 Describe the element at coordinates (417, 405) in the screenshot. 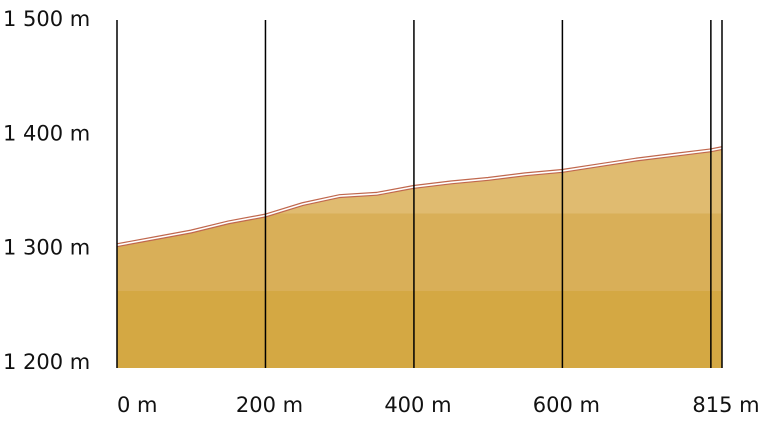

I see `x-tick-label: 400 m` at that location.